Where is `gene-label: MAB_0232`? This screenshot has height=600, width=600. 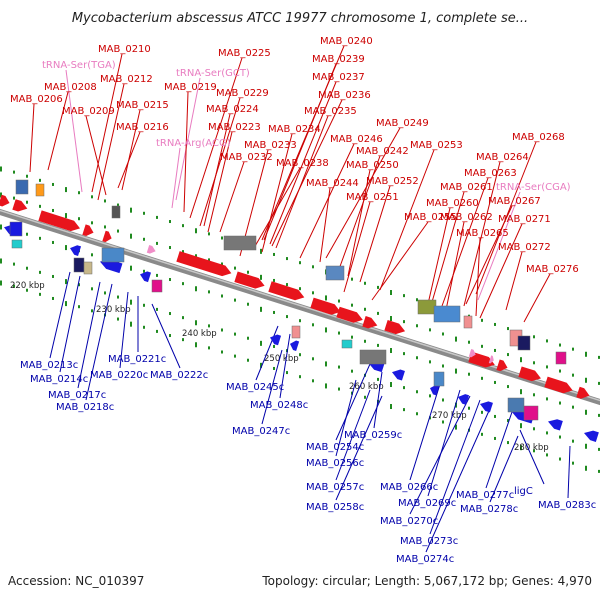 gene-label: MAB_0232 is located at coordinates (246, 157).